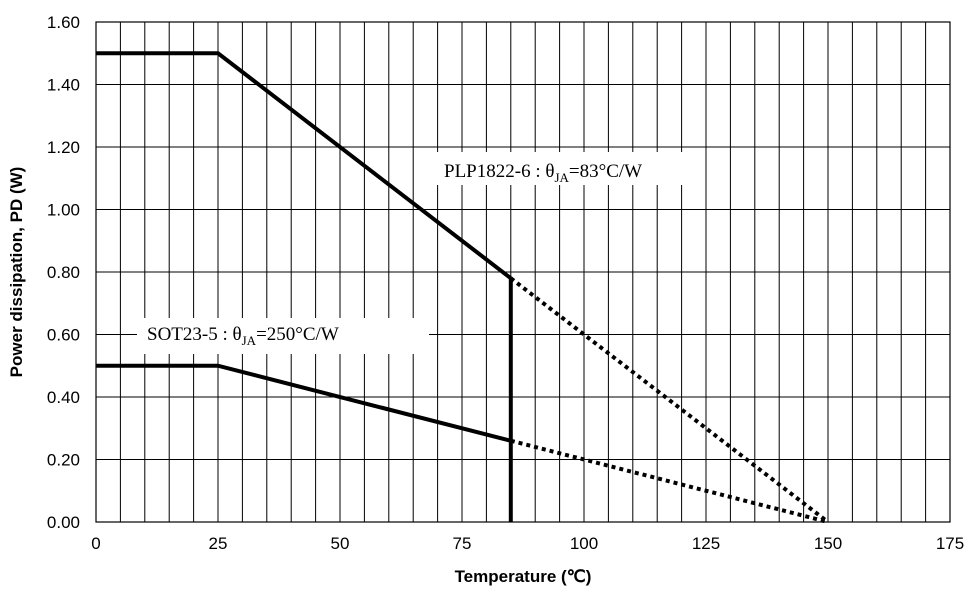 The height and width of the screenshot is (590, 970). I want to click on x-tick-label: 150, so click(828, 543).